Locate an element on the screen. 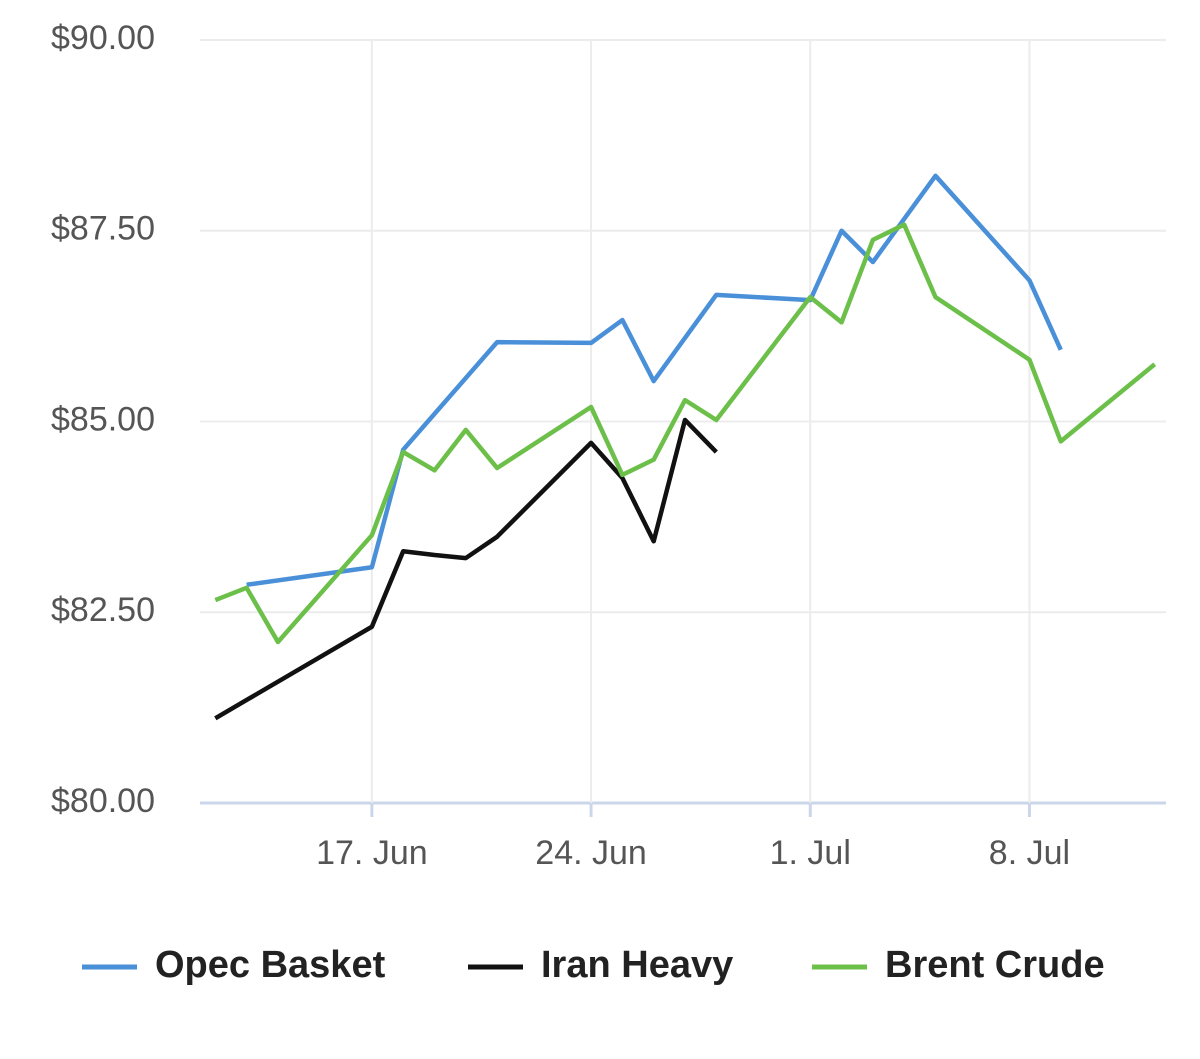  x-tick-label: 24. Jun is located at coordinates (591, 853).